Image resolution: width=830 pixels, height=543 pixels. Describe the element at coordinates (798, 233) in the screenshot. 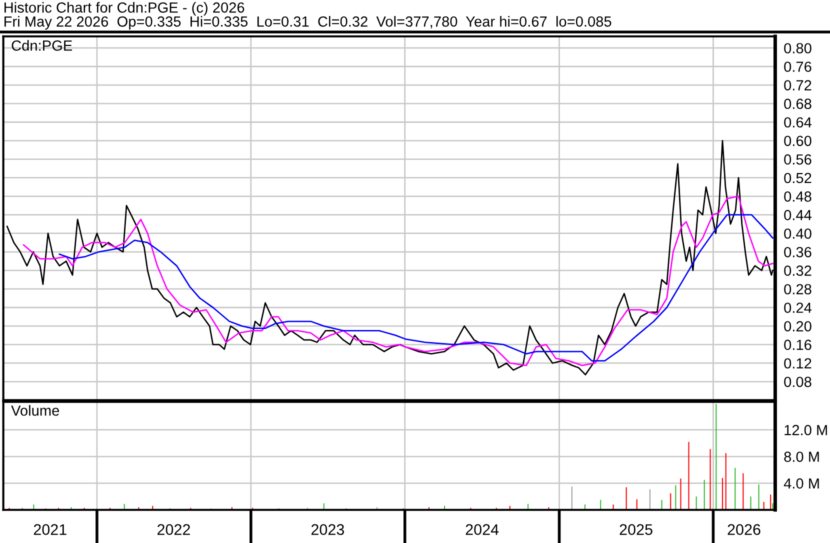

I see `y-tick-label: 0.40` at that location.